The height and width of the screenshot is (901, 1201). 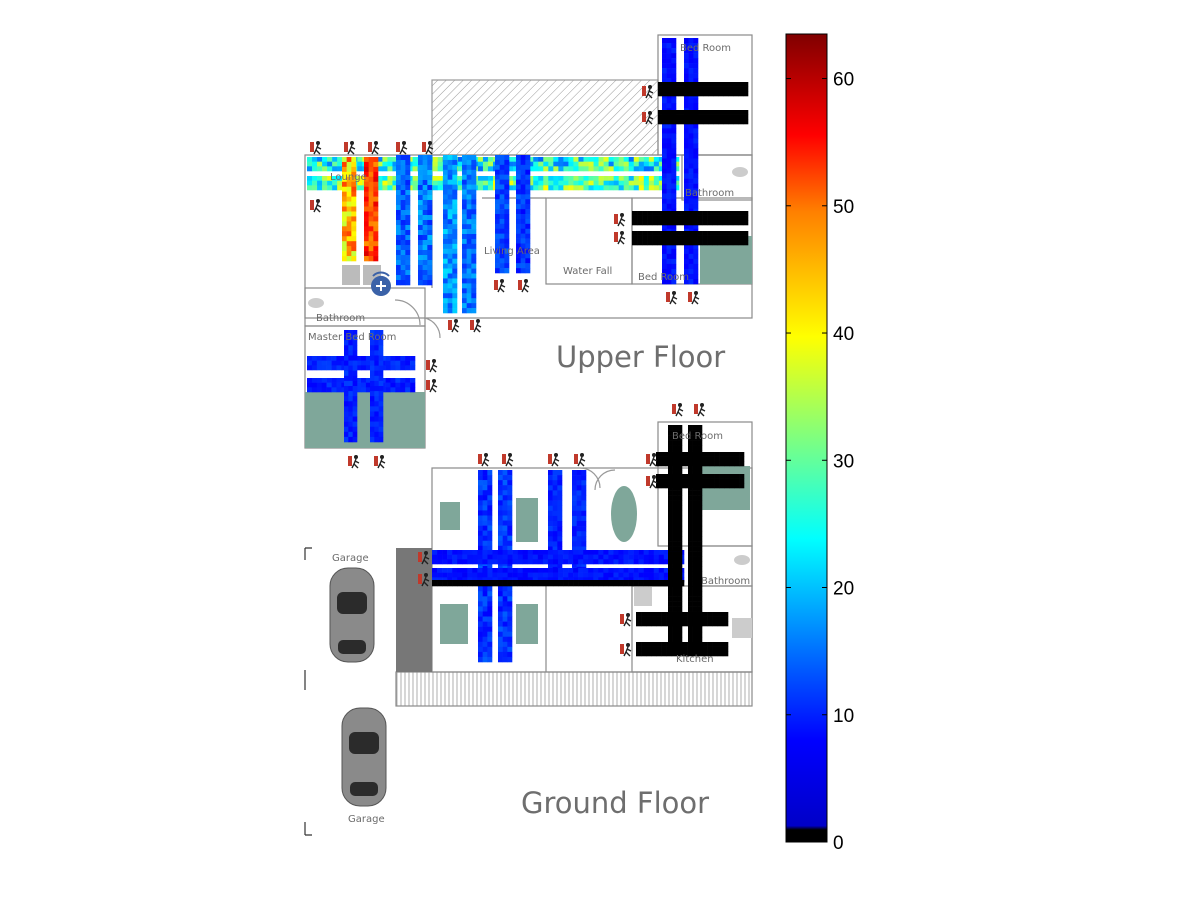 I want to click on colorbar-tick-label: 10, so click(x=843, y=716).